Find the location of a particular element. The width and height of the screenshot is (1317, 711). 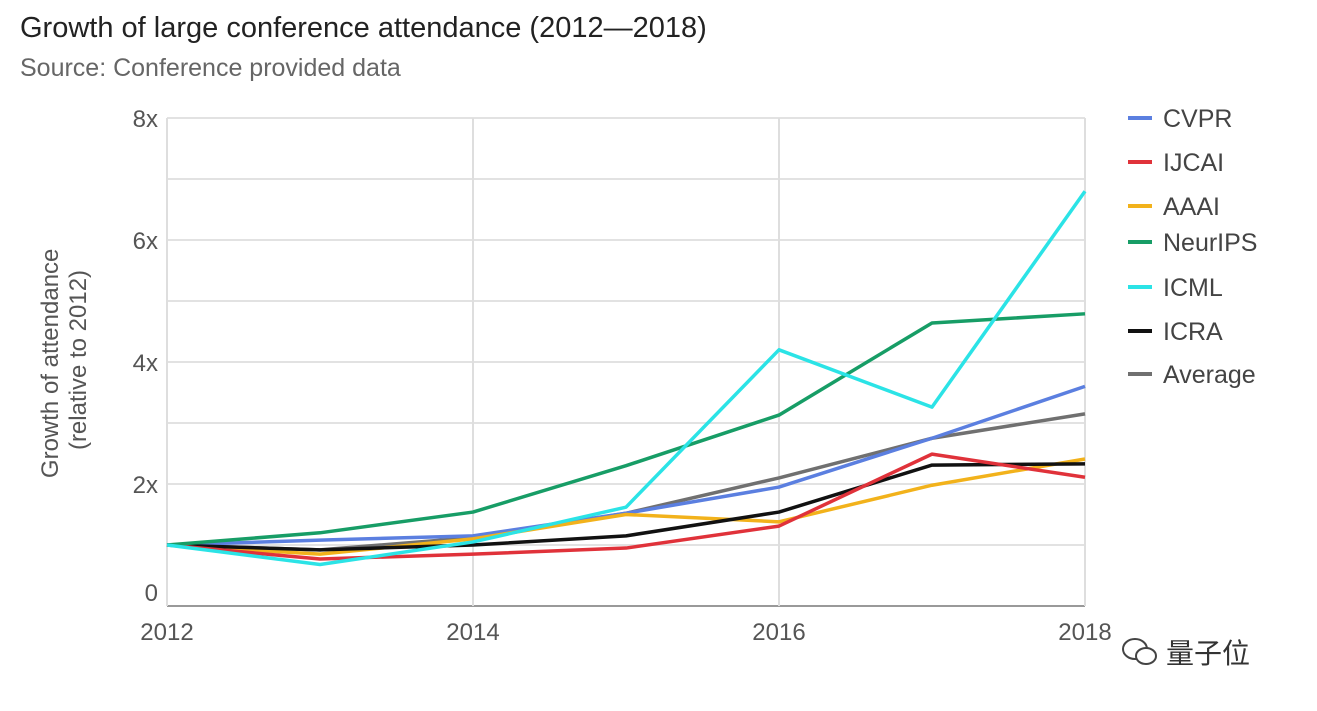

legend-item-aaai: AAAI is located at coordinates (1174, 207).